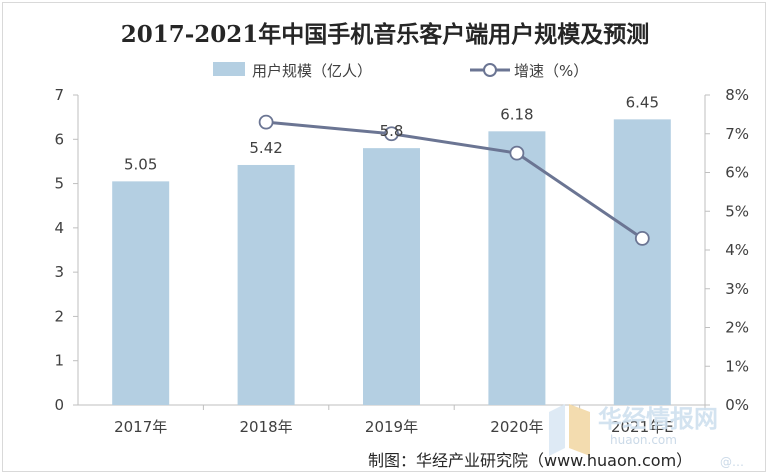 This screenshot has height=476, width=770. What do you see at coordinates (59, 139) in the screenshot?
I see `y-left-tick-label: 6` at bounding box center [59, 139].